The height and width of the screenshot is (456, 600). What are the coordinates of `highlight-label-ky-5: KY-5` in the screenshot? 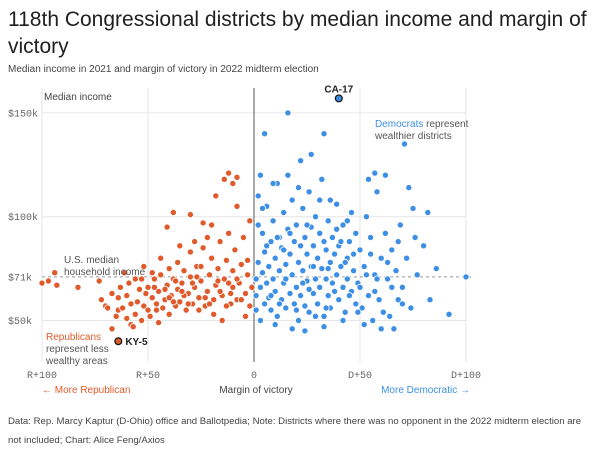 It's located at (136, 342).